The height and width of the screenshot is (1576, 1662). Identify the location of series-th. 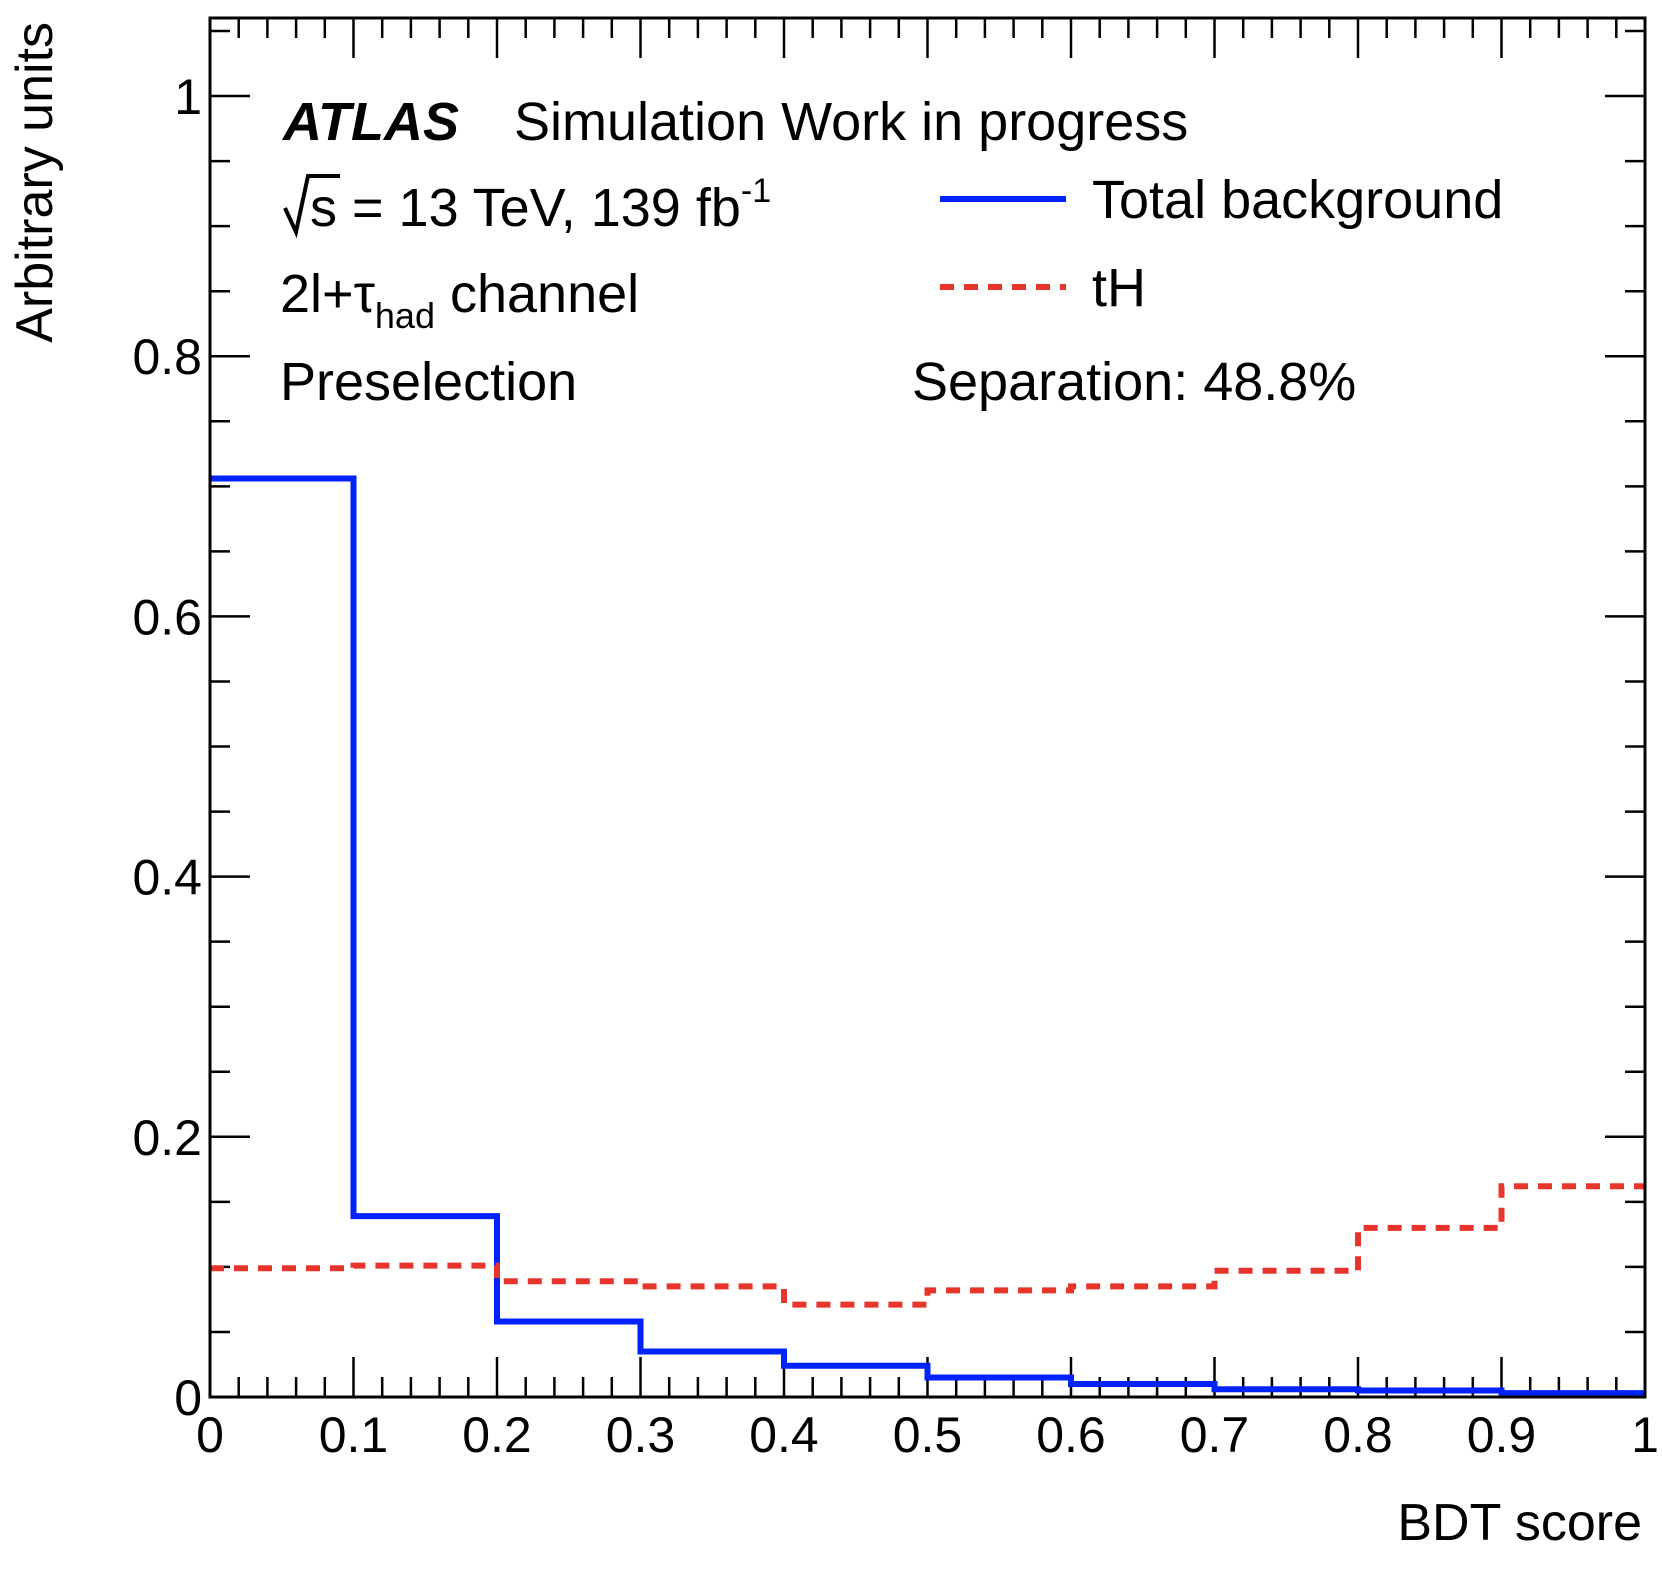
(927, 1245).